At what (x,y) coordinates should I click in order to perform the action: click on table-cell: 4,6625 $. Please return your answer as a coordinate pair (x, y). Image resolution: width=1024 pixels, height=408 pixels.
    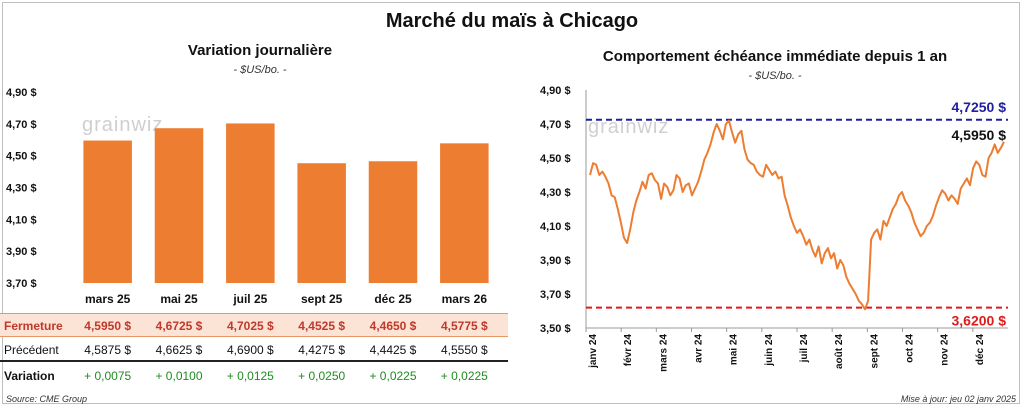
    Looking at the image, I should click on (179, 350).